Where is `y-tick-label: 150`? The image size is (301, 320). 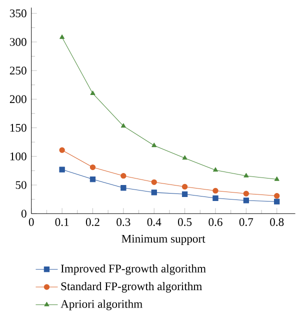 y-tick-label: 150 is located at coordinates (18, 128).